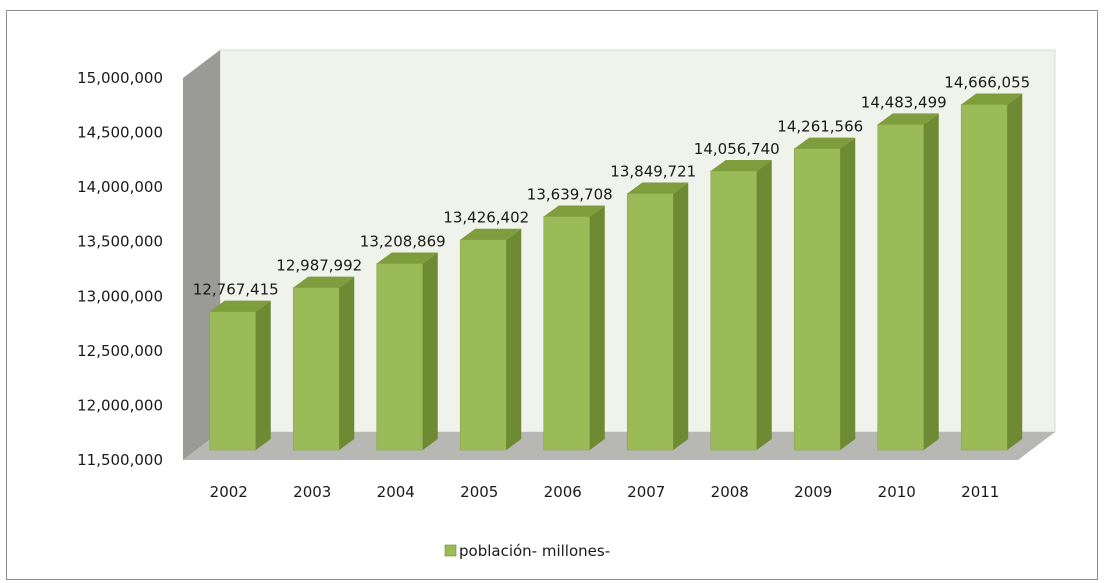 This screenshot has height=583, width=1106. What do you see at coordinates (120, 133) in the screenshot?
I see `y-tick-label: 14,500,000` at bounding box center [120, 133].